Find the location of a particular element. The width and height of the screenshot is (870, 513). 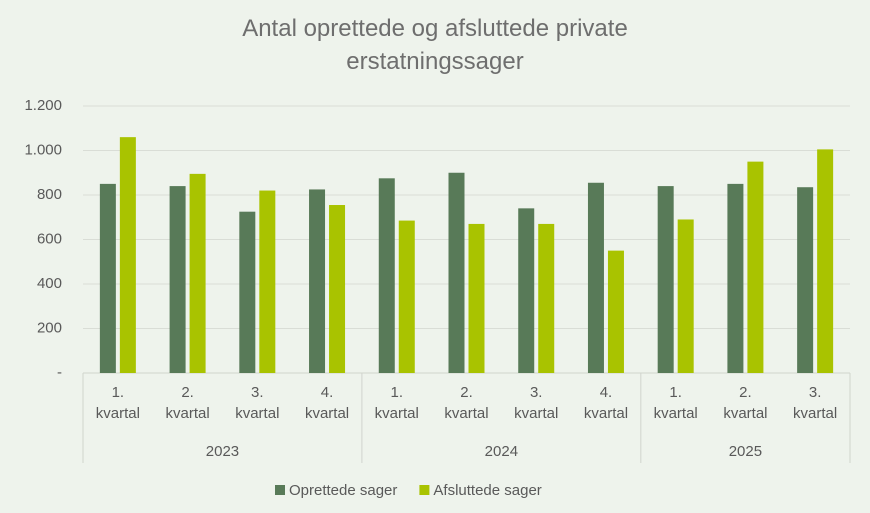

group-label: 2024 is located at coordinates (501, 451).